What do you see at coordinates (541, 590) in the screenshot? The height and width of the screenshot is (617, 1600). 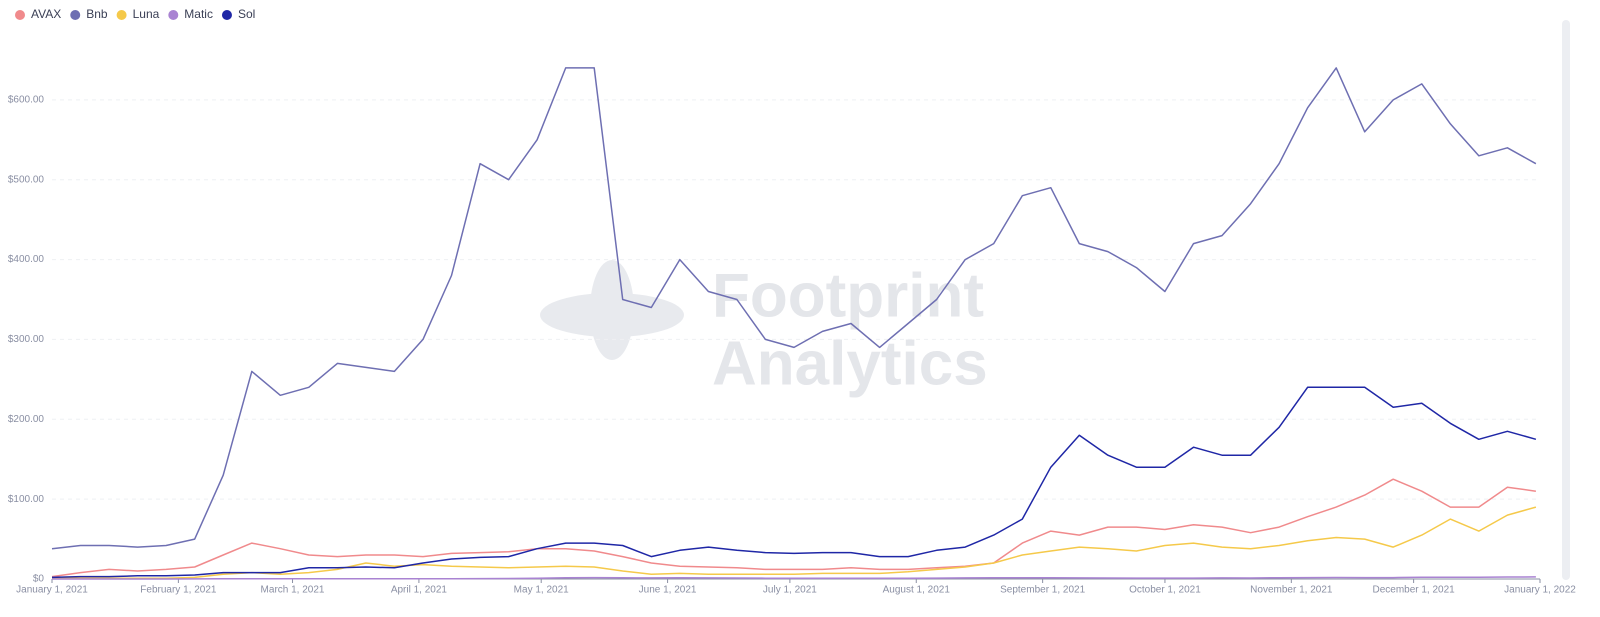 I see `x-tick-label: May 1, 2021` at bounding box center [541, 590].